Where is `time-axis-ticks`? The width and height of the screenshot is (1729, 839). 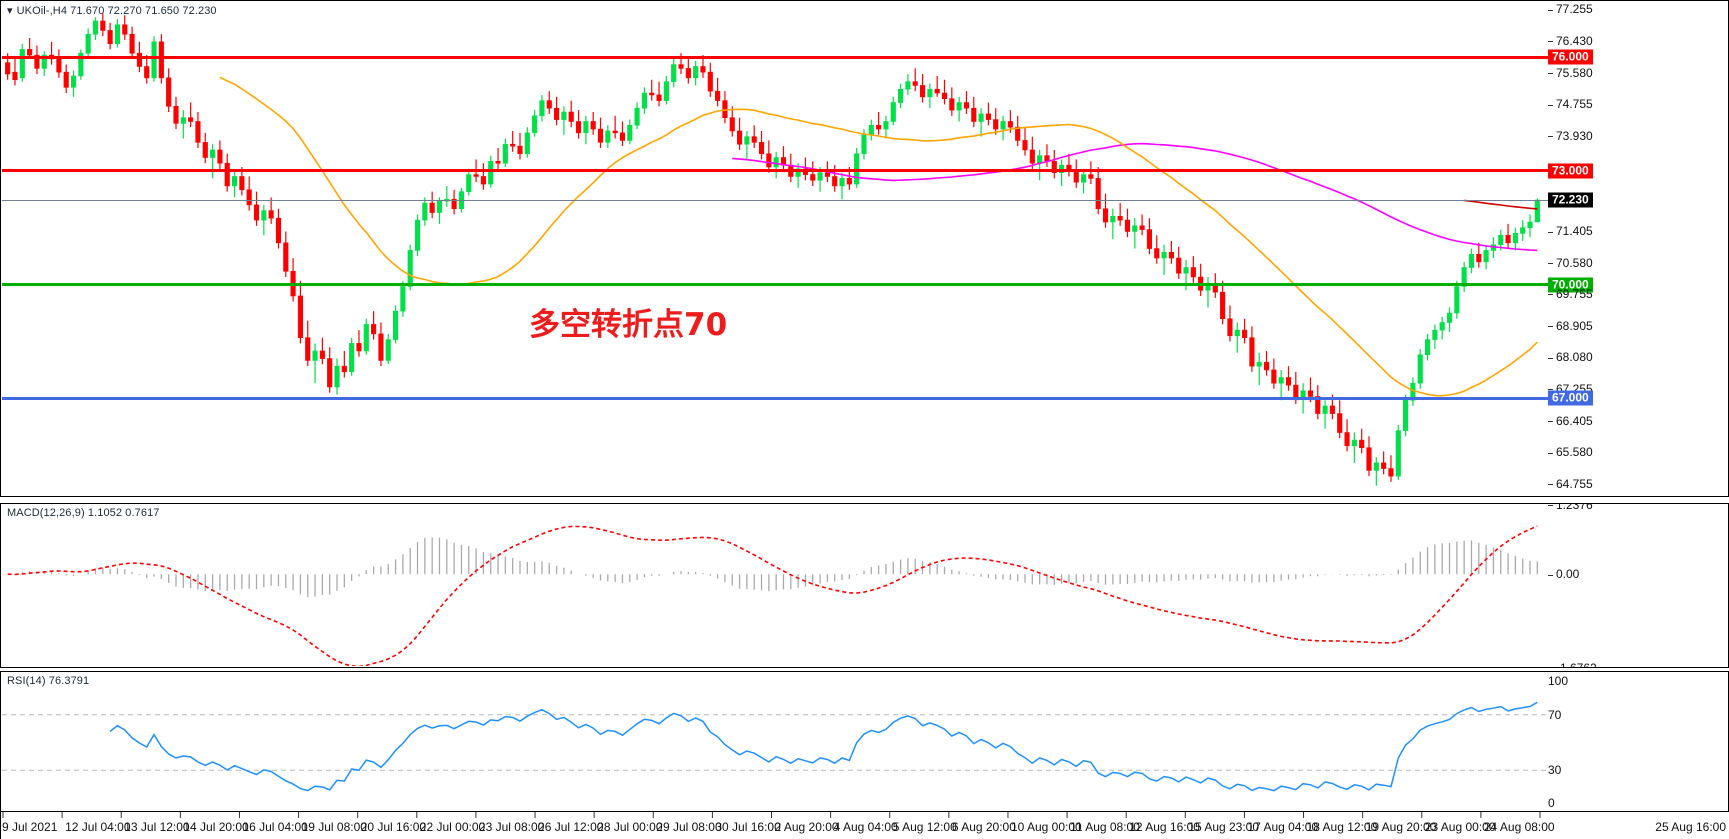 time-axis-ticks is located at coordinates (771, 815).